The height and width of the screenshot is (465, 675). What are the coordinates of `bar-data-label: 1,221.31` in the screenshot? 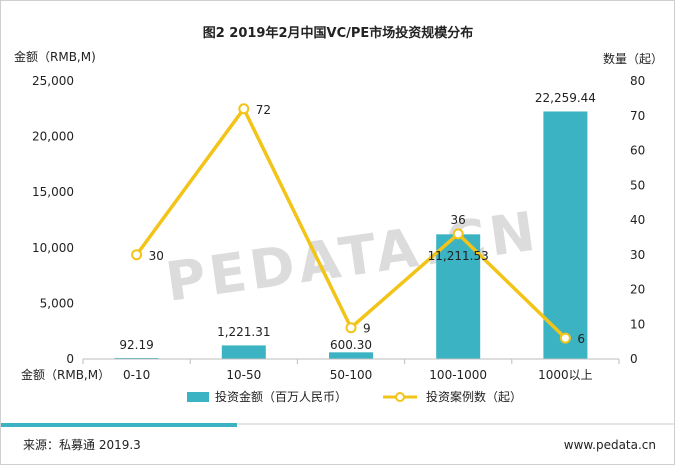 It's located at (243, 332).